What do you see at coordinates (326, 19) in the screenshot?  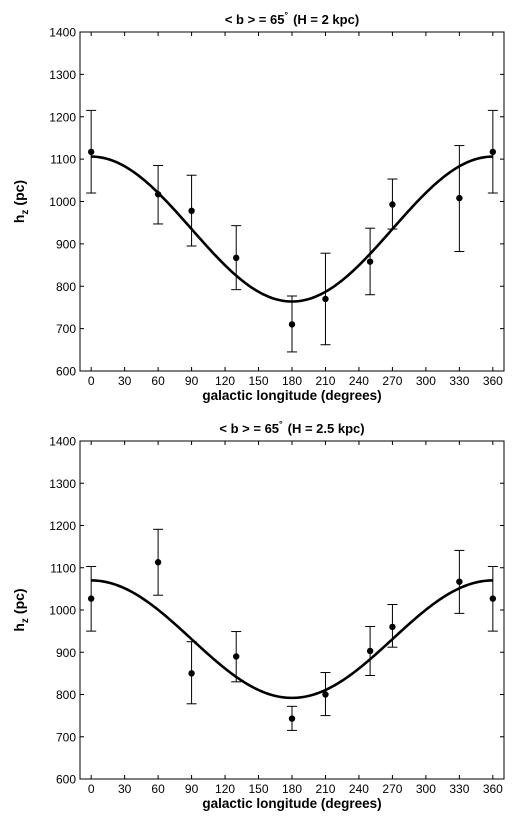 I see `chart-title-suffix: (H = 2 kpc)` at bounding box center [326, 19].